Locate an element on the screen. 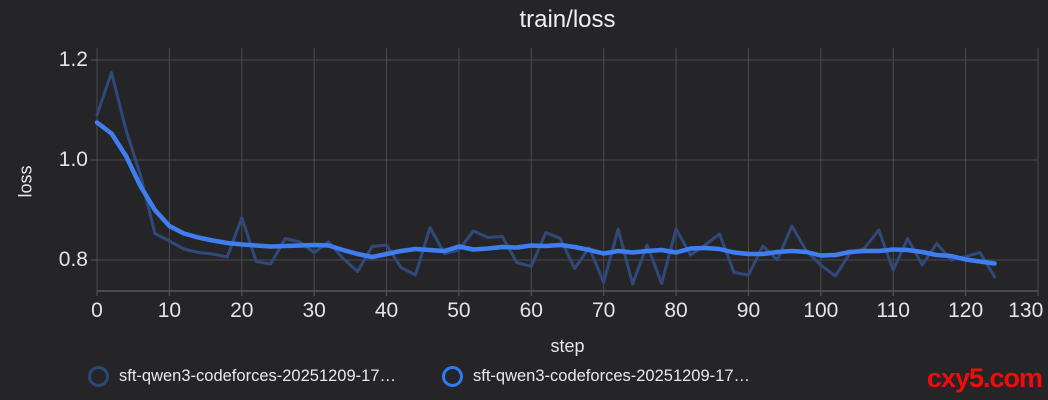  x-tick-label: 60 is located at coordinates (531, 310).